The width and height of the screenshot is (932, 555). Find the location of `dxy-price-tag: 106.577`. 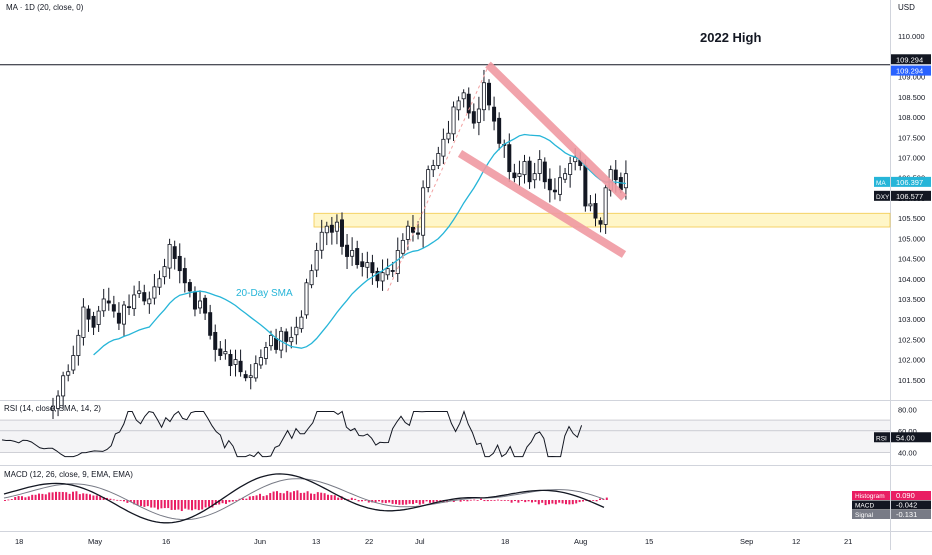

dxy-price-tag: 106.577 is located at coordinates (909, 196).